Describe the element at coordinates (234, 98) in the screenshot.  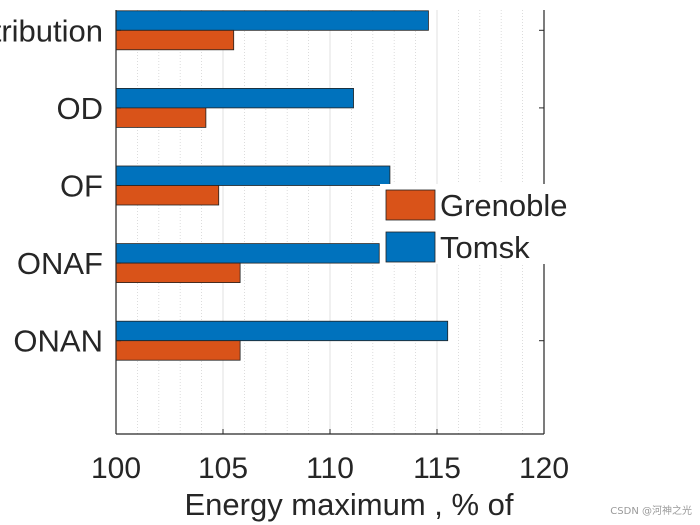
I see `bar-tomsk-od` at that location.